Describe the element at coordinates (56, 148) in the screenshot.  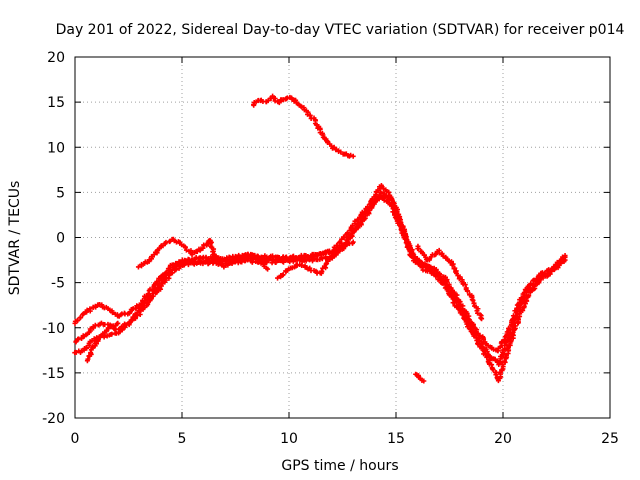
I see `y-tick-label: 10` at that location.